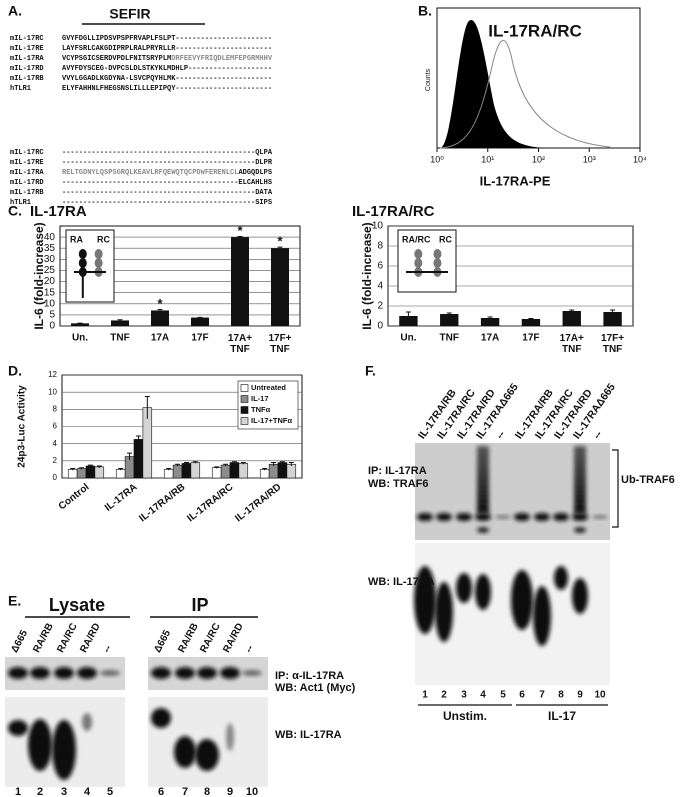  What do you see at coordinates (230, 791) in the screenshot?
I see `lane-number: 9` at bounding box center [230, 791].